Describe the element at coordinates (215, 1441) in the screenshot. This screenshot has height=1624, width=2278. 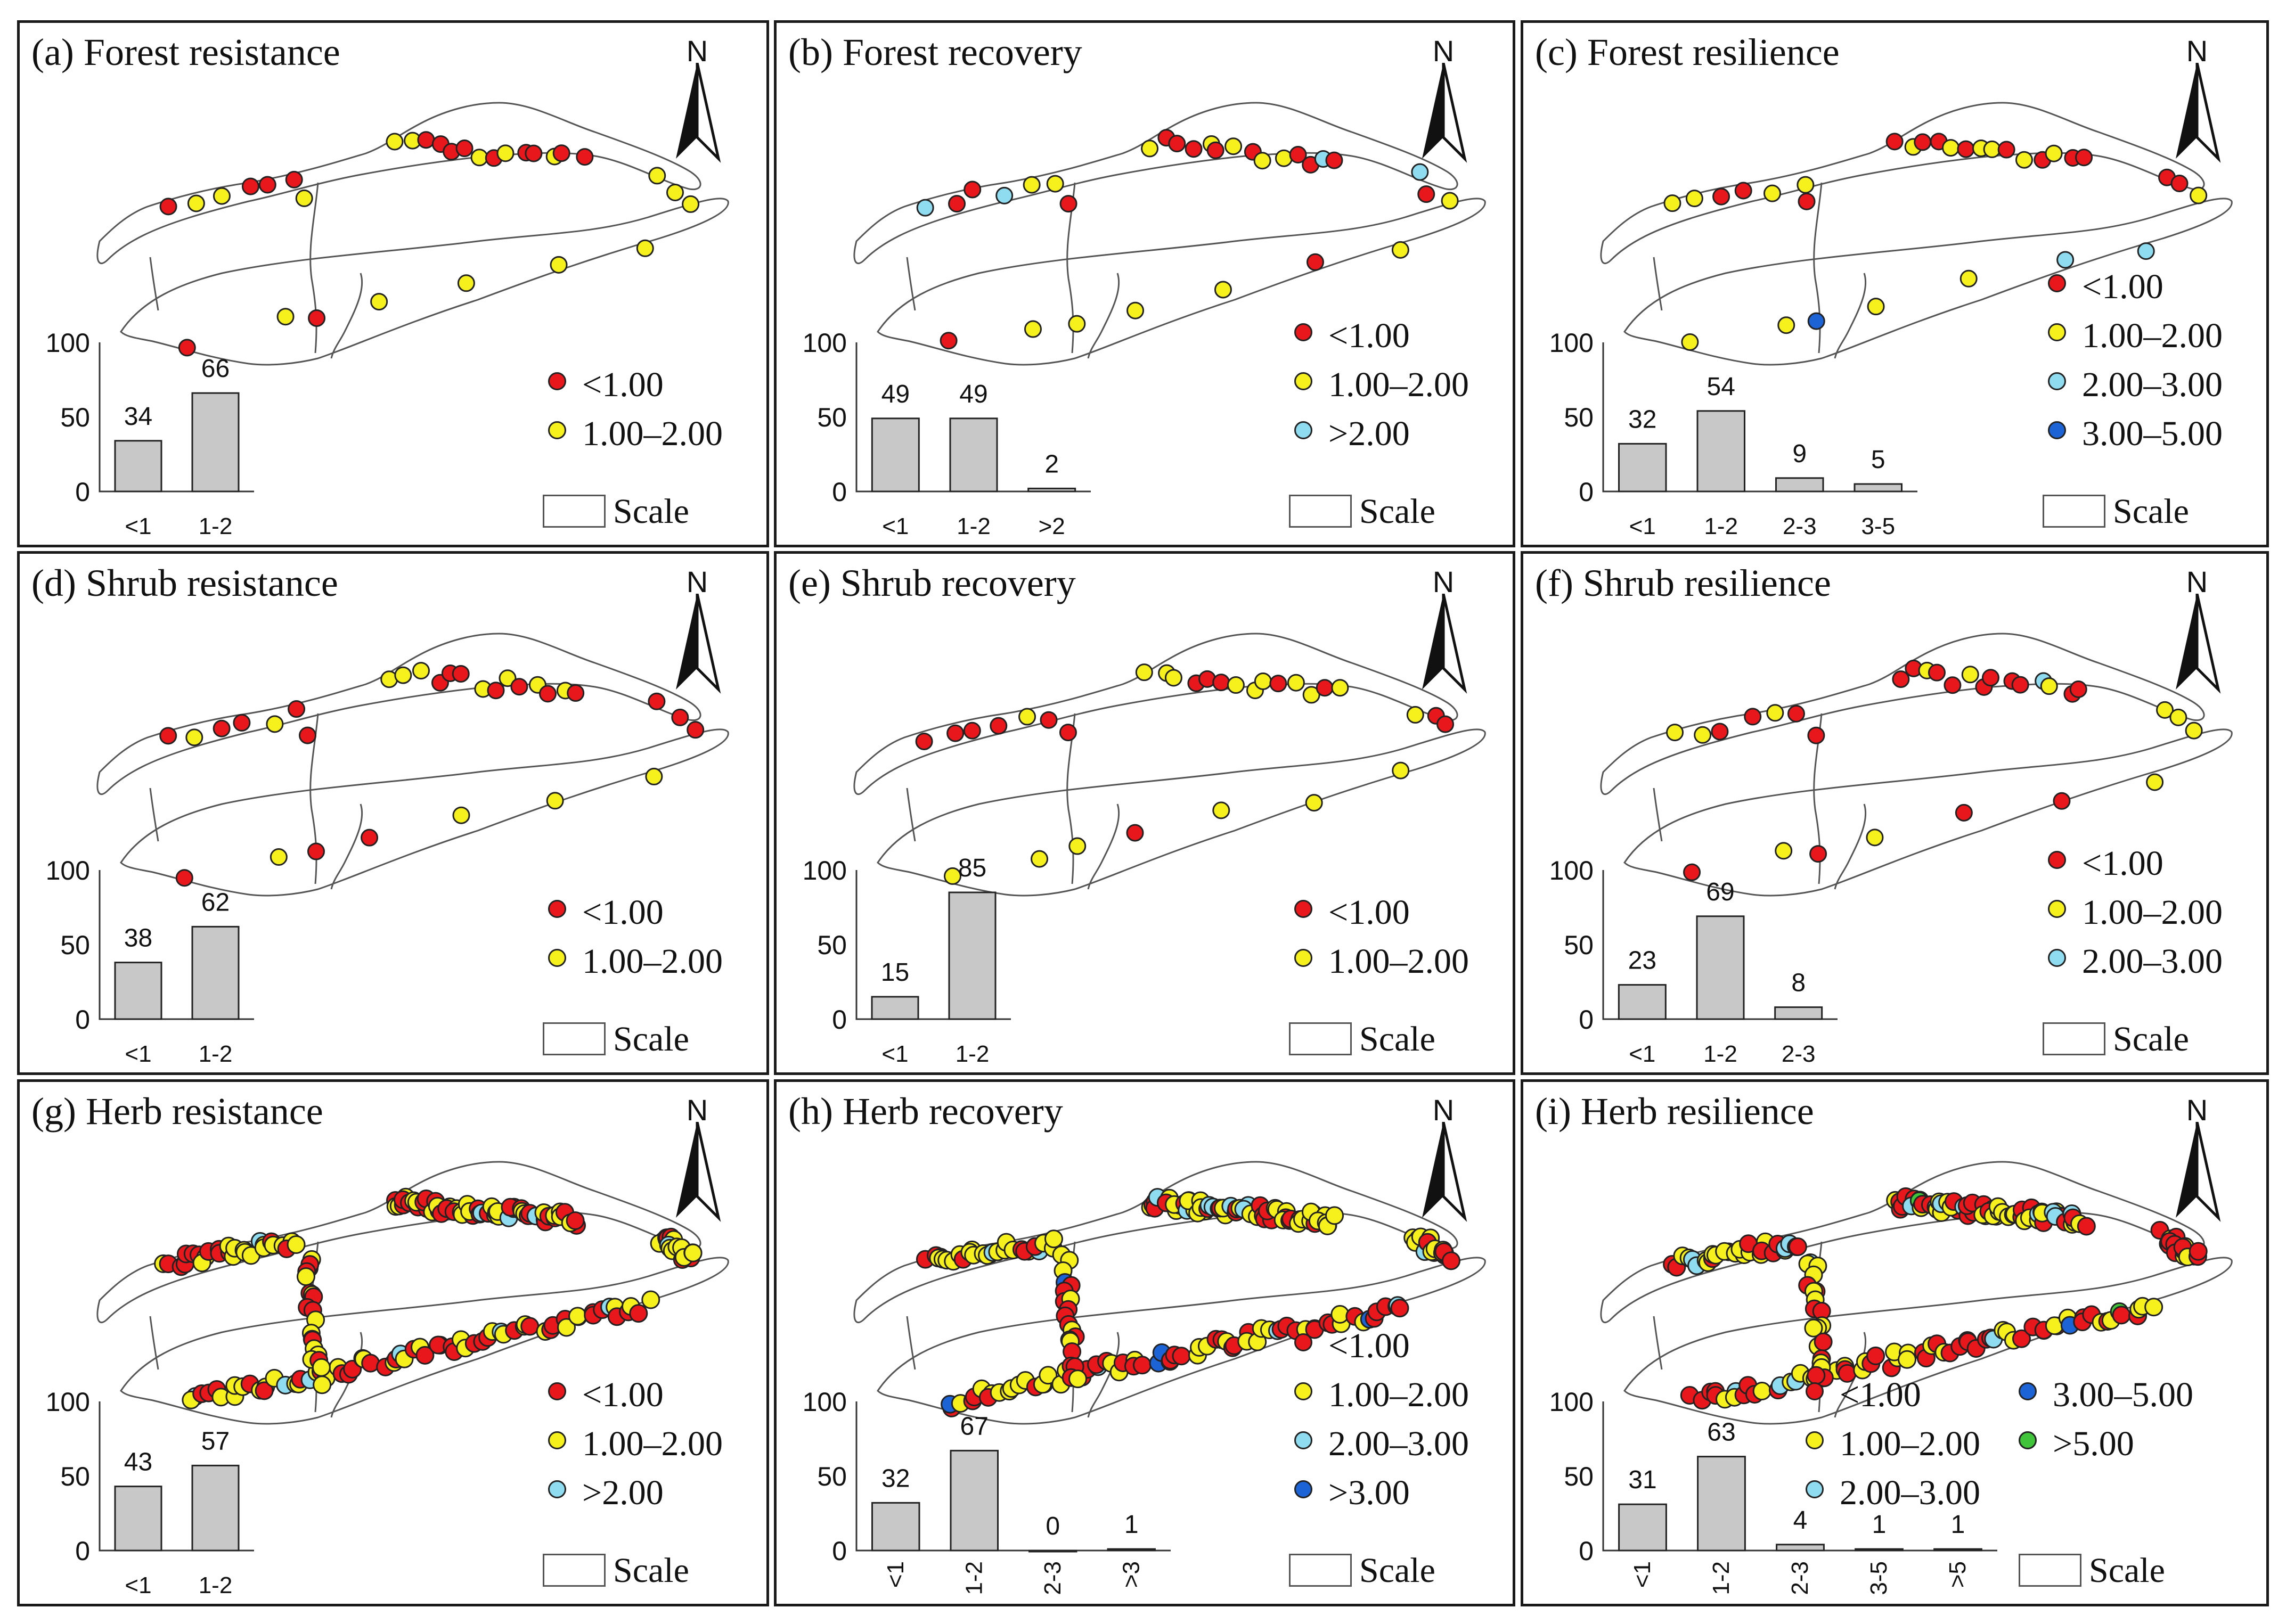
I see `bar-value-label: 57` at that location.